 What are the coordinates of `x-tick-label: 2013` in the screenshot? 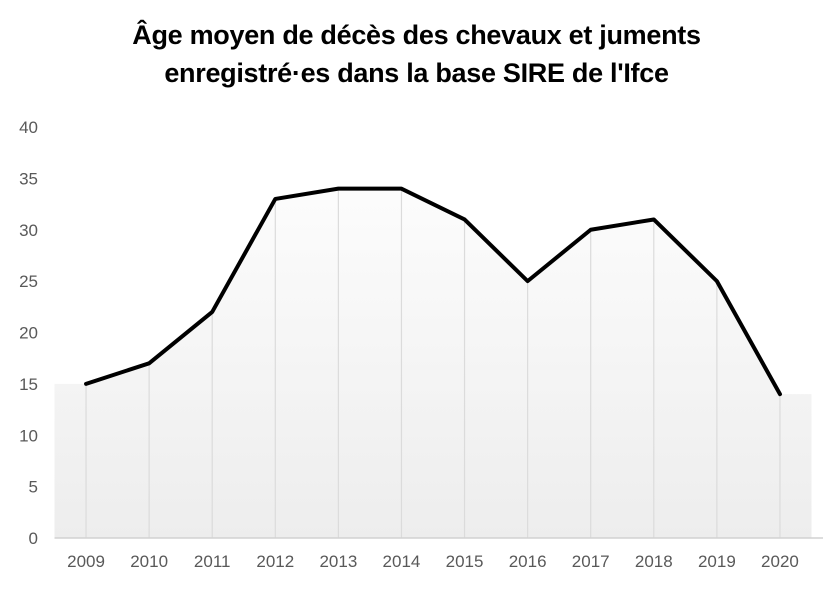 It's located at (338, 561).